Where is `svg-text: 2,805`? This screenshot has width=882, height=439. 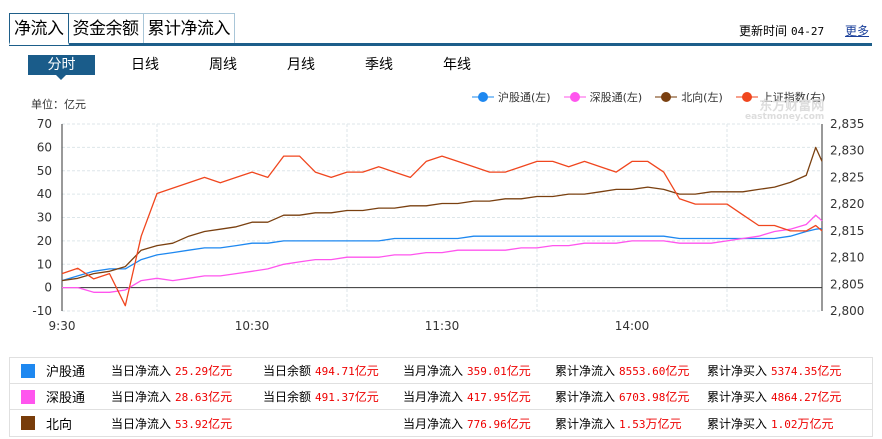 svg-text: 2,805 is located at coordinates (847, 284).